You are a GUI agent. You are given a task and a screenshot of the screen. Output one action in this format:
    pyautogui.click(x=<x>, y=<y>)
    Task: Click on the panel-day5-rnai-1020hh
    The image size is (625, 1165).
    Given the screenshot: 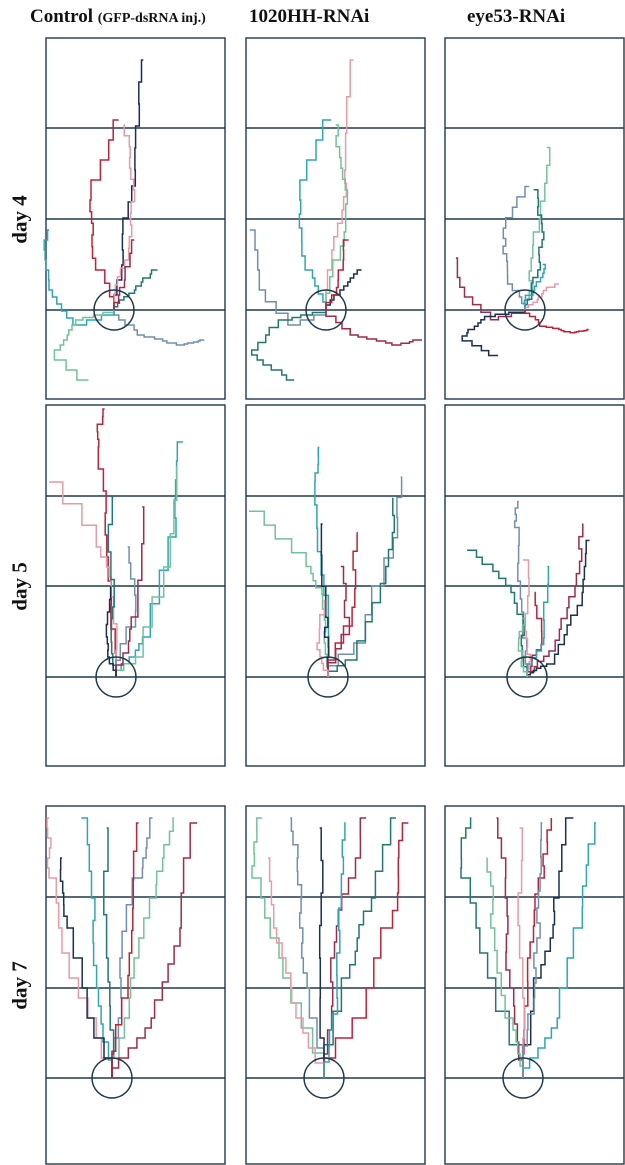 What is the action you would take?
    pyautogui.click(x=335, y=585)
    